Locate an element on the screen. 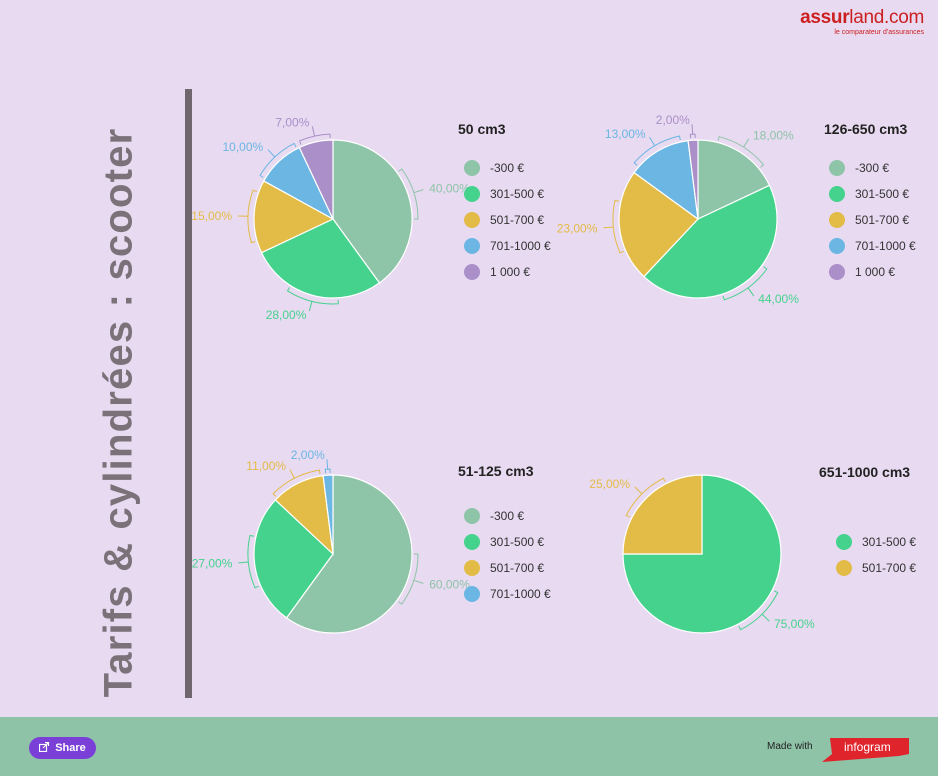  infogram-badge: infogram is located at coordinates (865, 749).